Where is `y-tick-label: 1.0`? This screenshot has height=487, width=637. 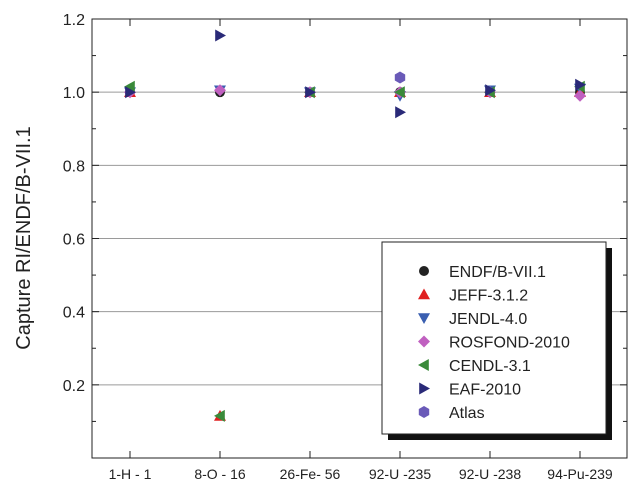
y-tick-label: 1.0 is located at coordinates (74, 93).